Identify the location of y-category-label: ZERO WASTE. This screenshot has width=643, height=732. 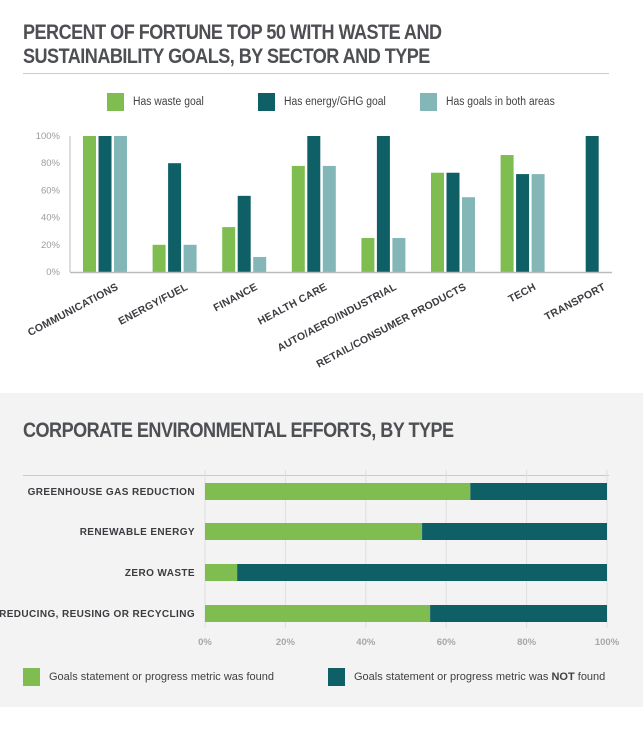
(160, 573).